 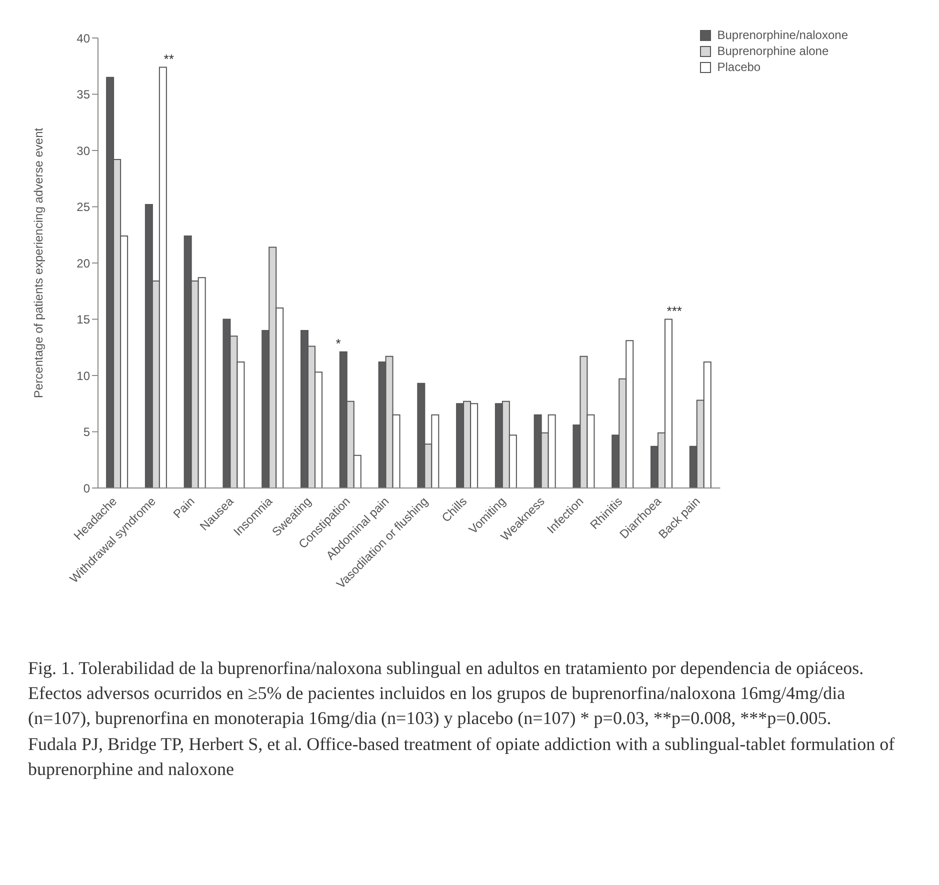 I want to click on y-tick-label: 10, so click(x=83, y=375).